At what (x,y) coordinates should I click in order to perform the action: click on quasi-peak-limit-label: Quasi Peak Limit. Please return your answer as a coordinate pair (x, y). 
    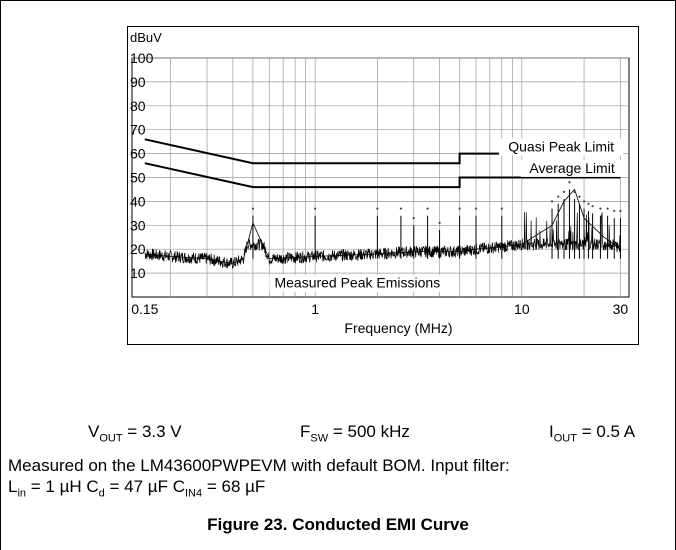
    Looking at the image, I should click on (561, 146).